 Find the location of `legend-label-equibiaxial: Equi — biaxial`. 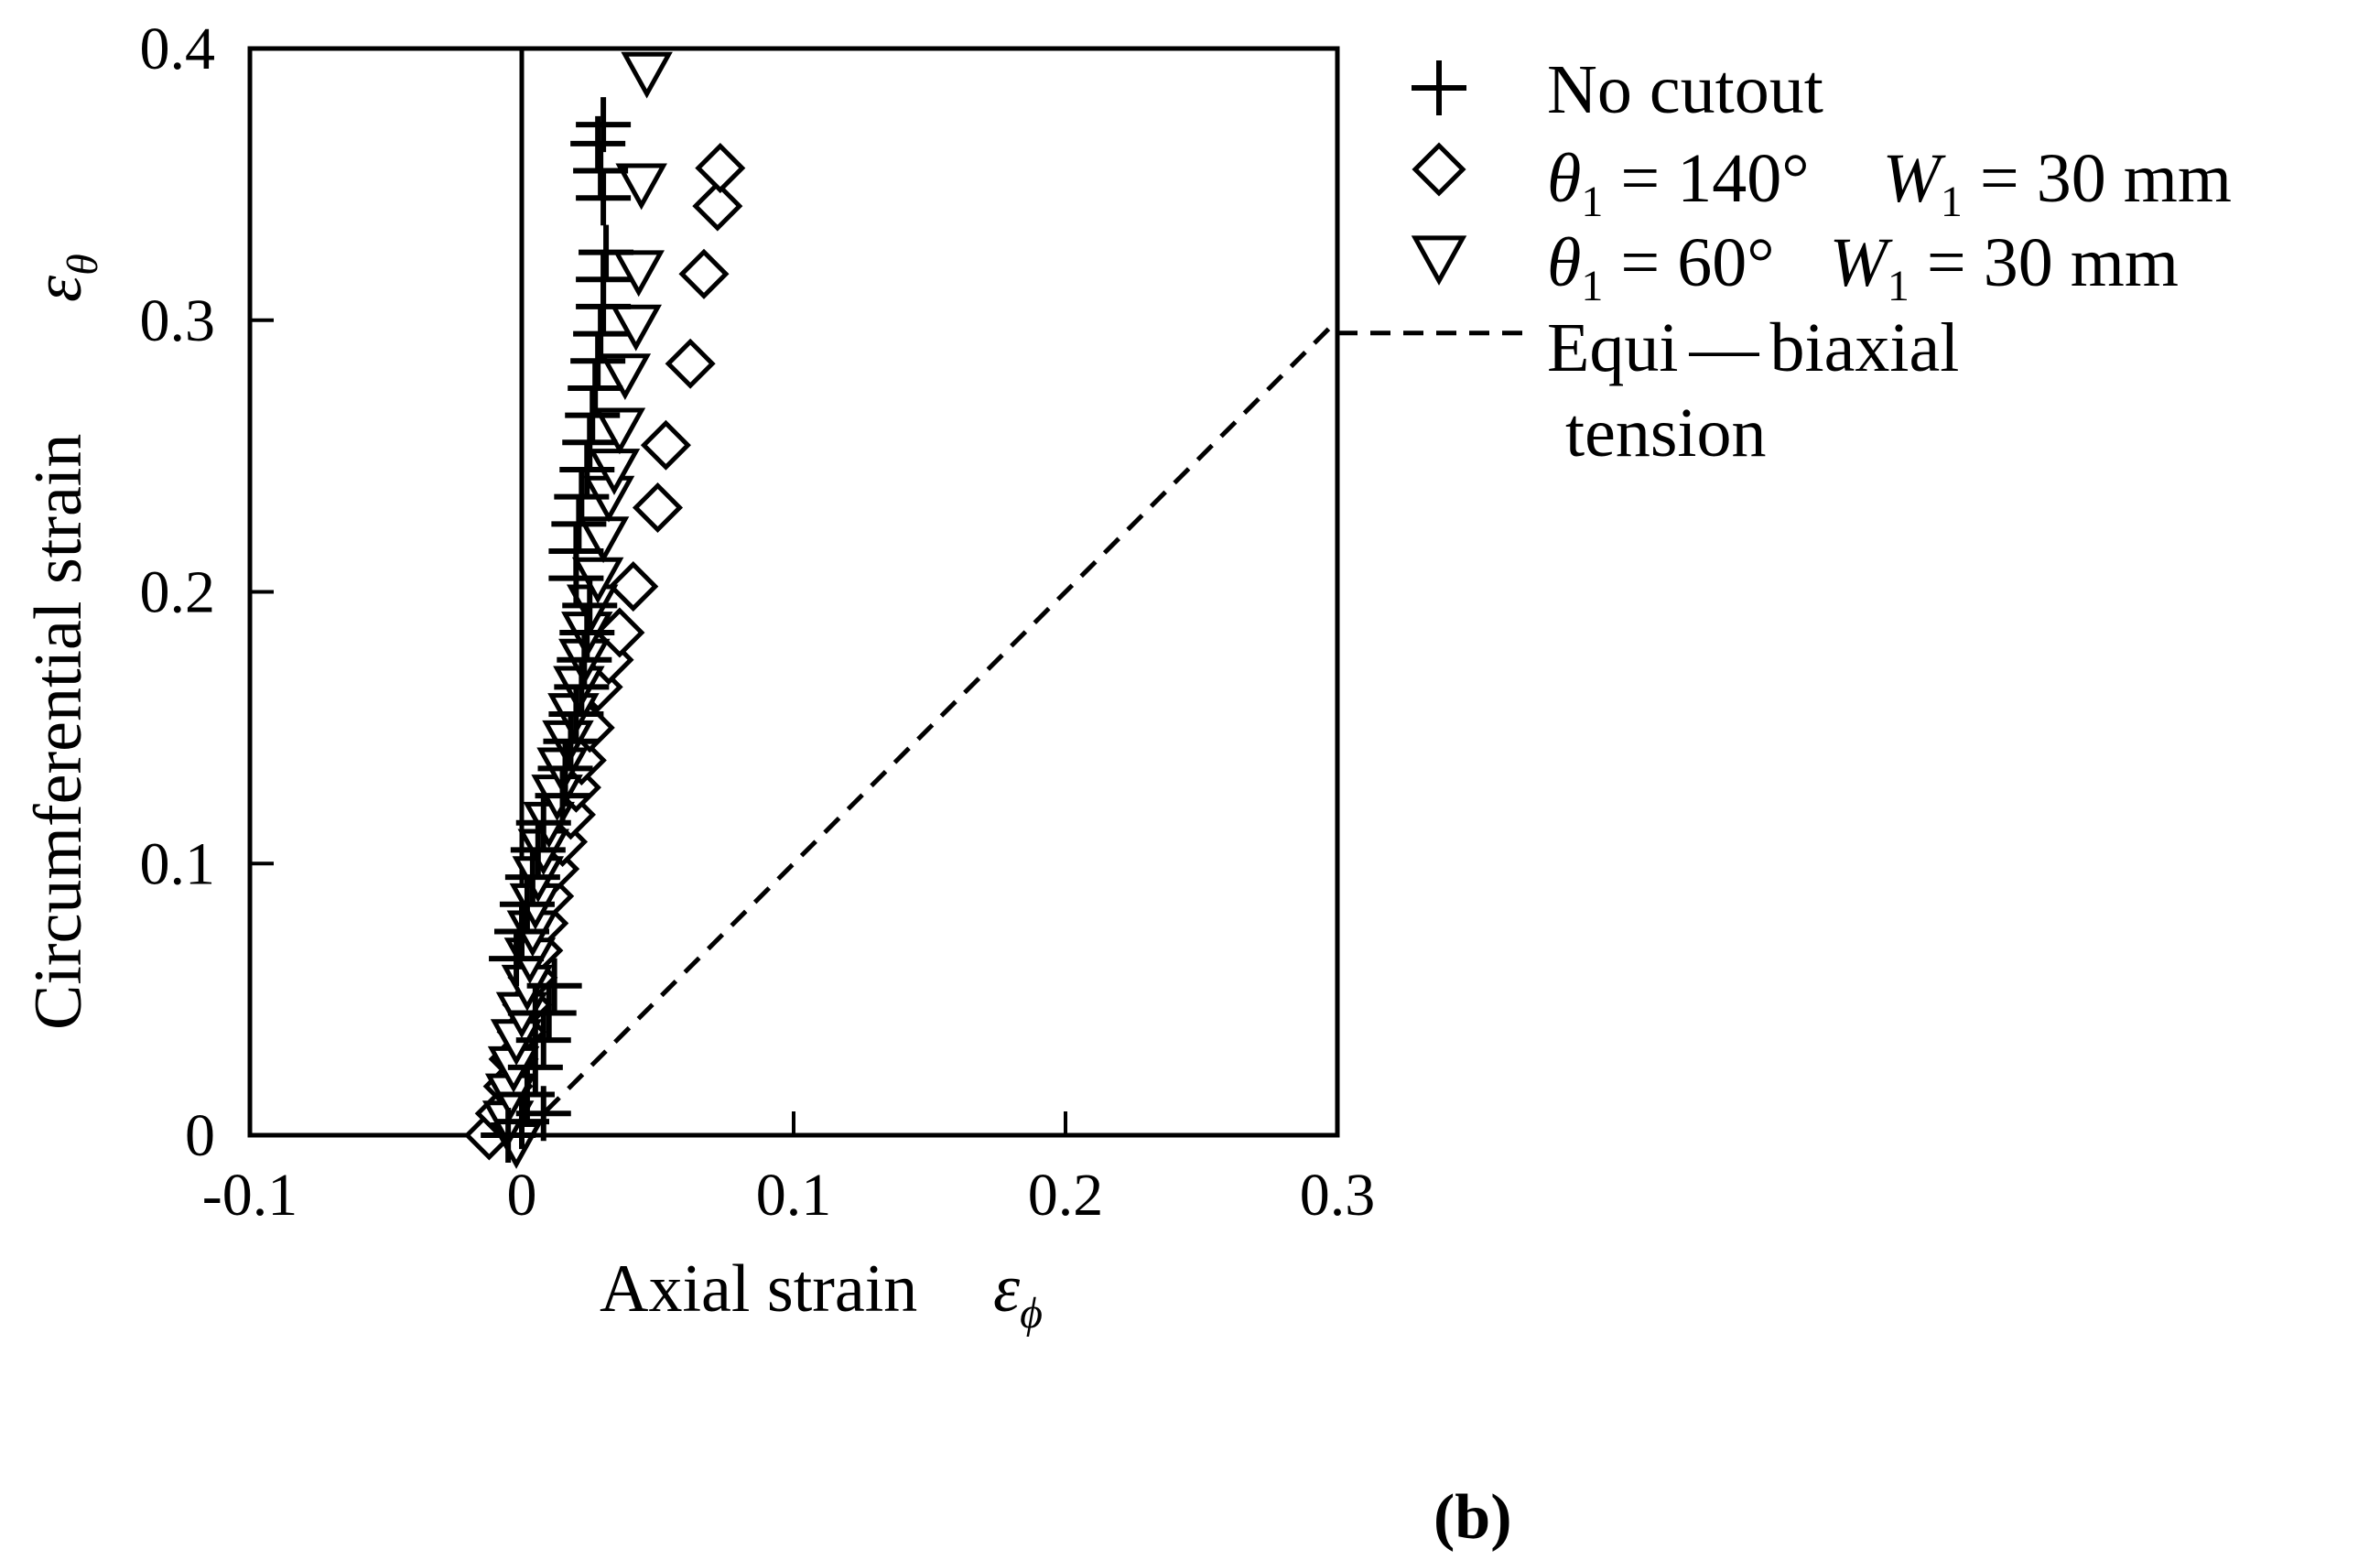

legend-label-equibiaxial: Equi — biaxial is located at coordinates (1753, 347).